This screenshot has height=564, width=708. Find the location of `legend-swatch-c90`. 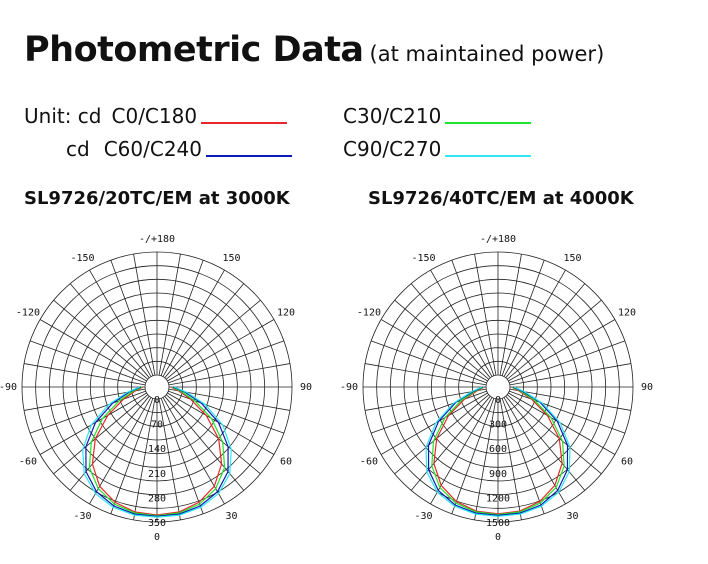

legend-swatch-c90 is located at coordinates (488, 156).